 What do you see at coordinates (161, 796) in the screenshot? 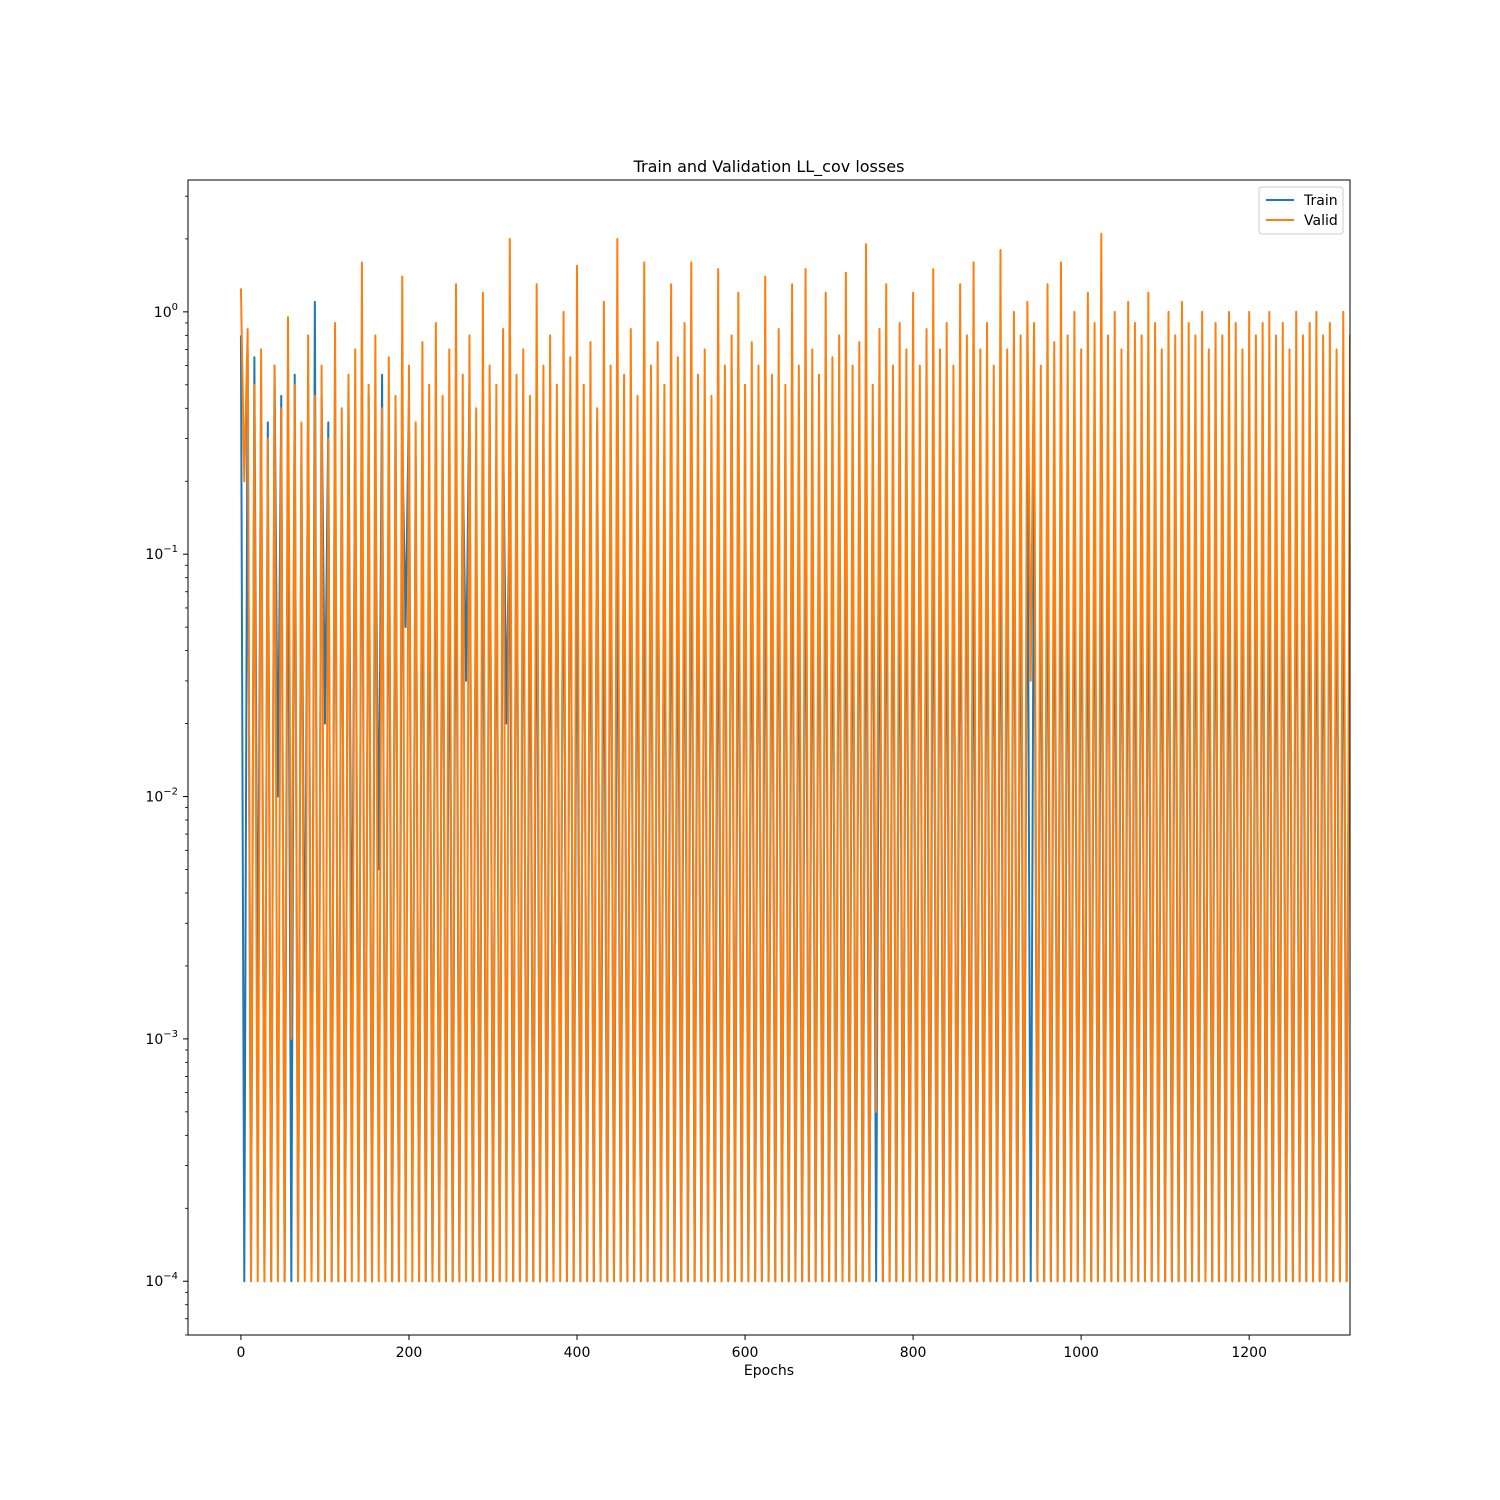
I see `y-tick-label: 10⁻²` at bounding box center [161, 796].